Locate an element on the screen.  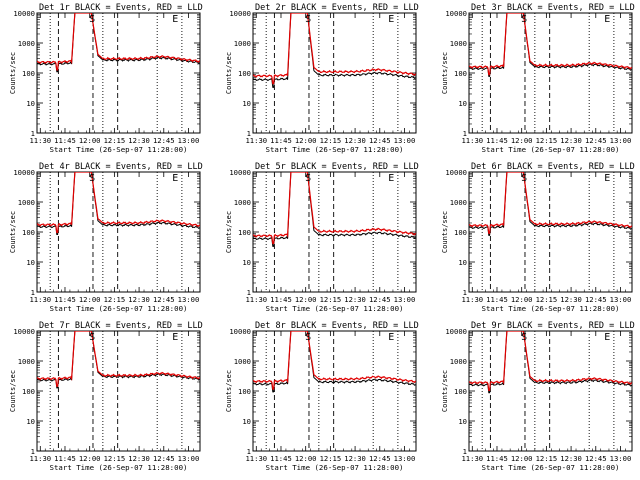
panel-title: Det 4r BLACK = Events, RED = LLD is located at coordinates (121, 167).